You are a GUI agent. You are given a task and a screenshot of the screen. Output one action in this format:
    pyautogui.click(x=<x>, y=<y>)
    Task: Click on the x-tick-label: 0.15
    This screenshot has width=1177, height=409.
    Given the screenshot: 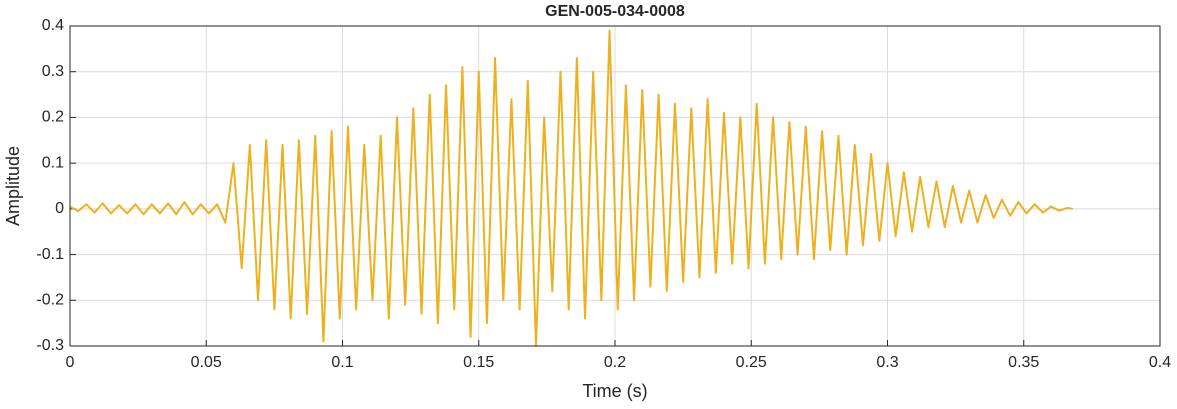 What is the action you would take?
    pyautogui.click(x=478, y=362)
    